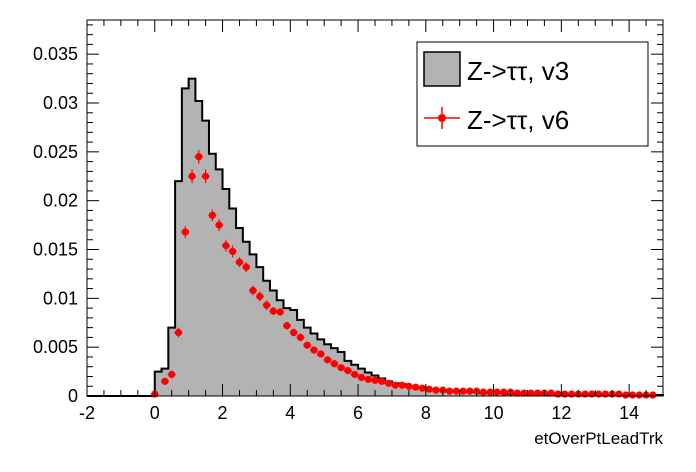  I want to click on x-tick-label: 8, so click(426, 413).